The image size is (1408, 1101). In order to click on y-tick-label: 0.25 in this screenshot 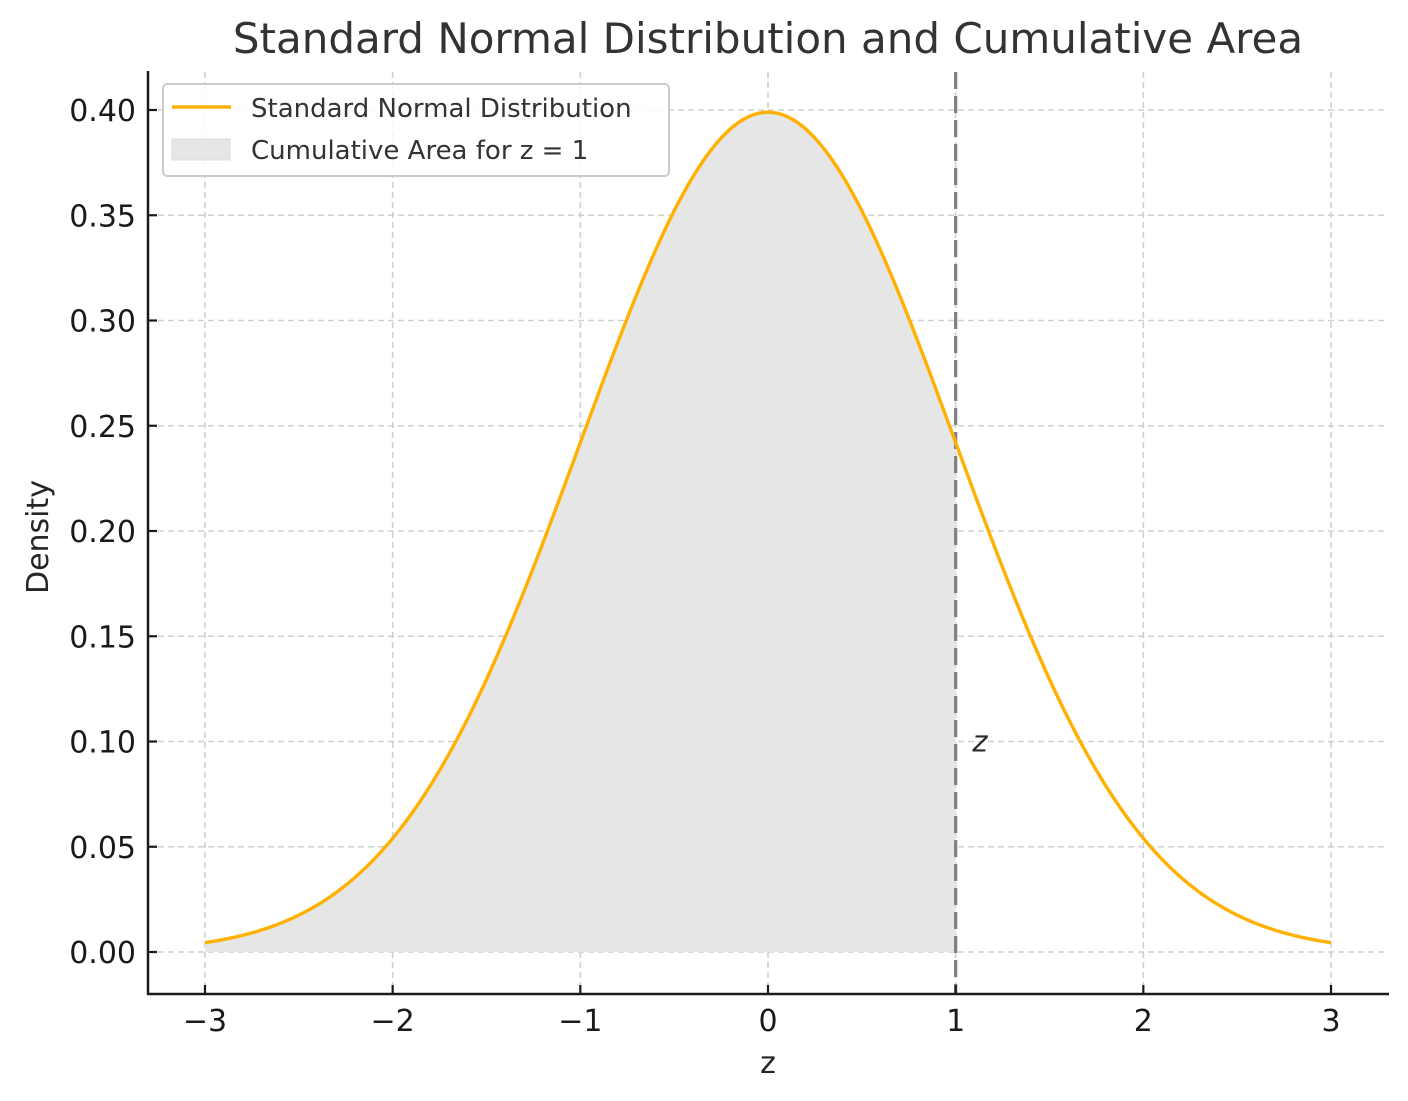, I will do `click(102, 427)`.